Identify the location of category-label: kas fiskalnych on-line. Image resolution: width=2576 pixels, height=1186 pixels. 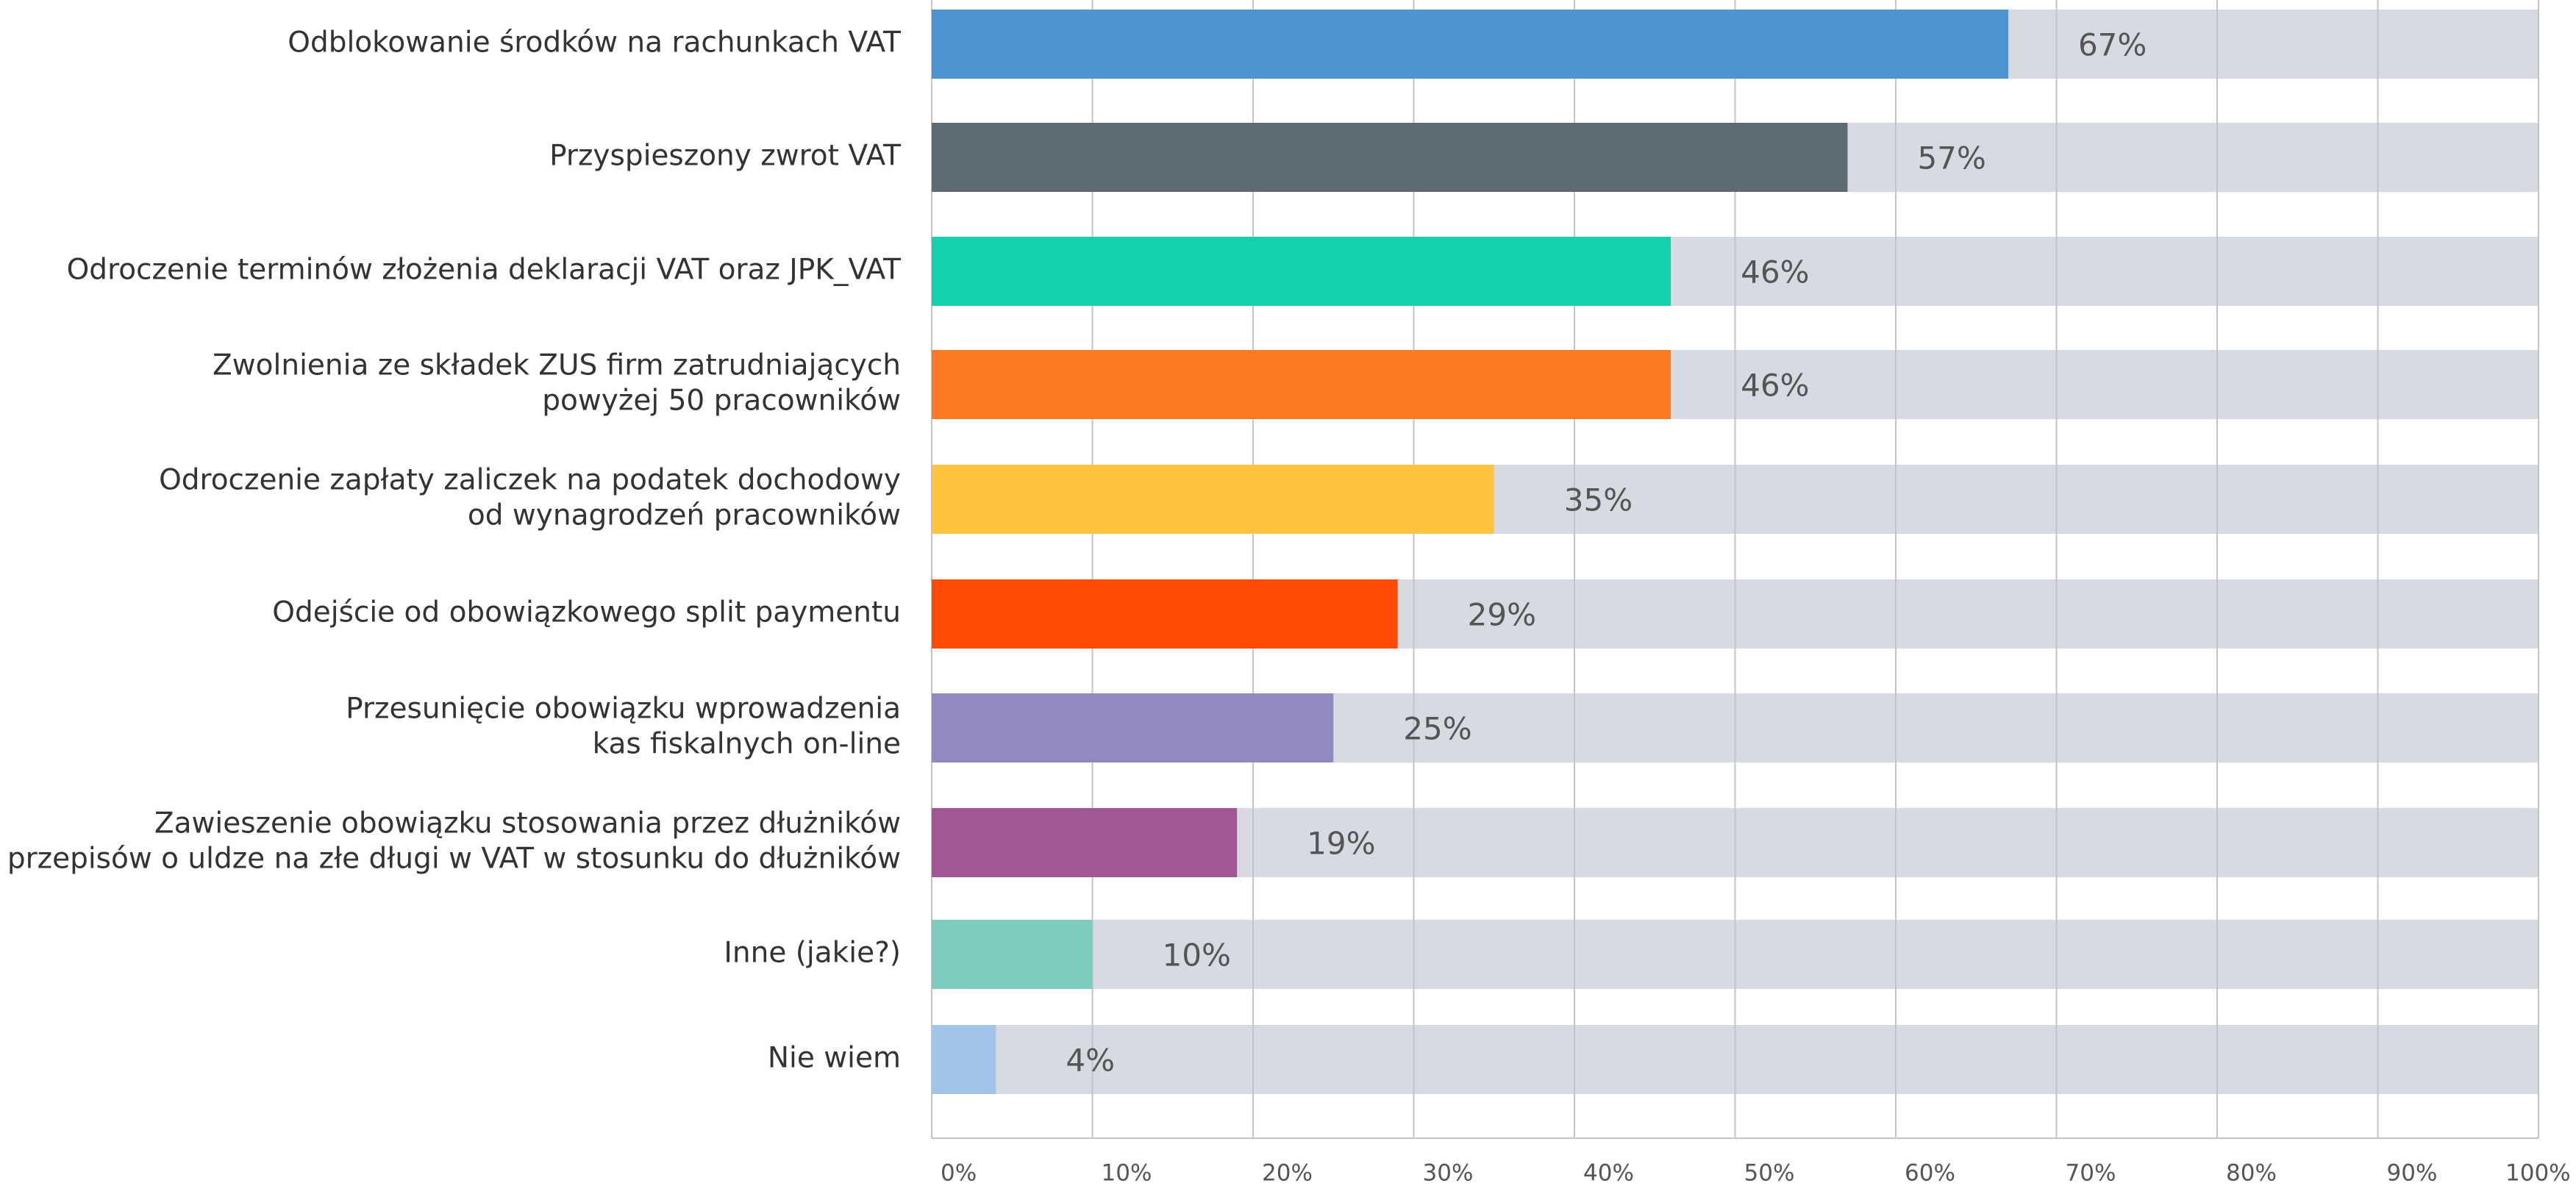
(747, 744).